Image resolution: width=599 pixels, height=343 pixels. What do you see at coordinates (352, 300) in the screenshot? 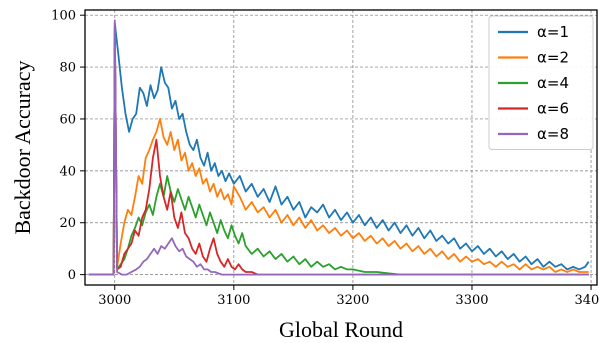
I see `x-tick-label: 3200` at bounding box center [352, 300].